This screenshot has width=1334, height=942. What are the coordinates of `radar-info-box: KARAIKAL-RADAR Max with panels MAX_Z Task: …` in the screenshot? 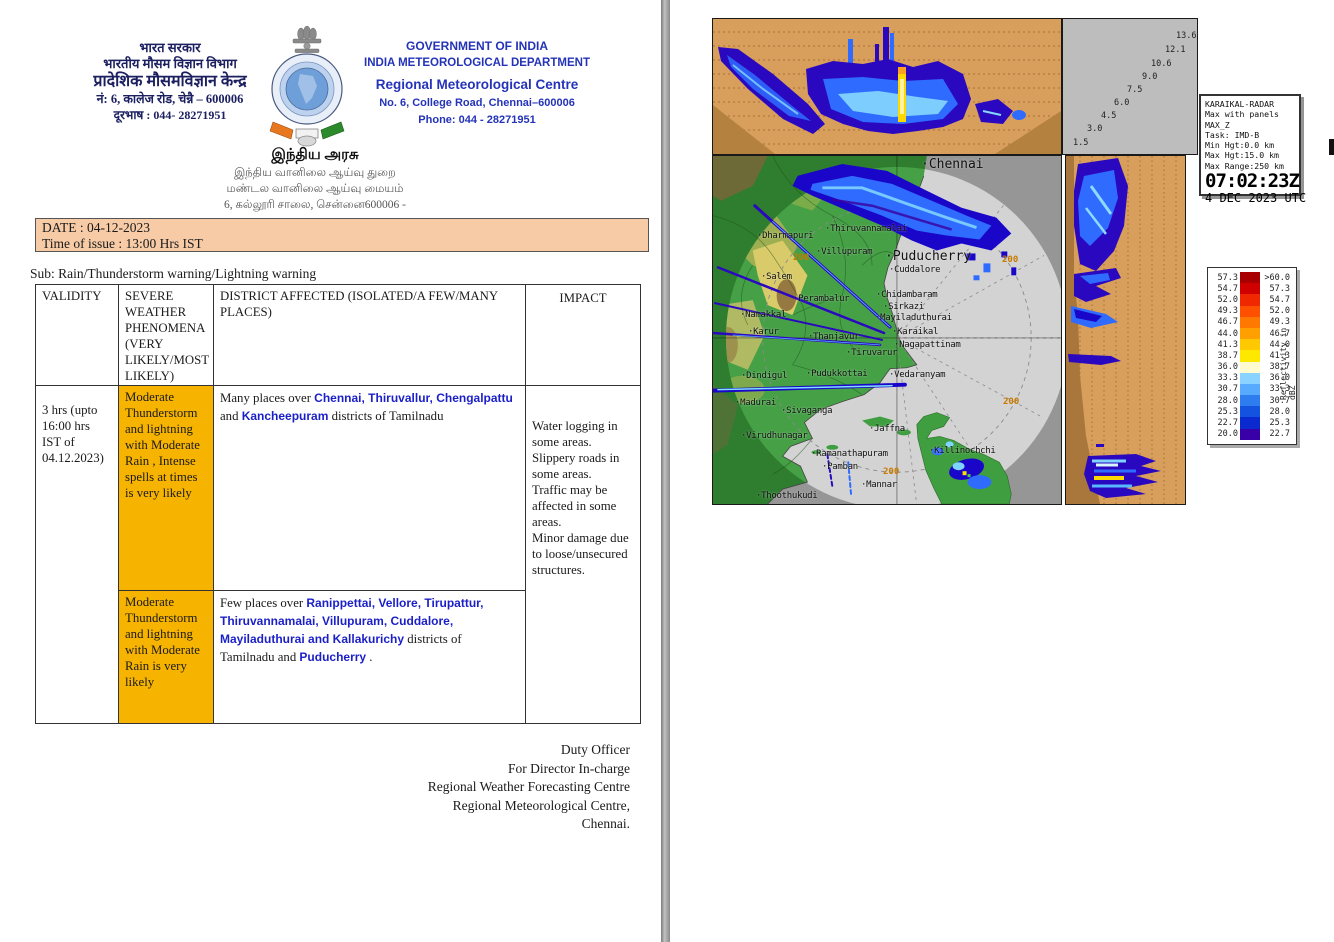 It's located at (1252, 149).